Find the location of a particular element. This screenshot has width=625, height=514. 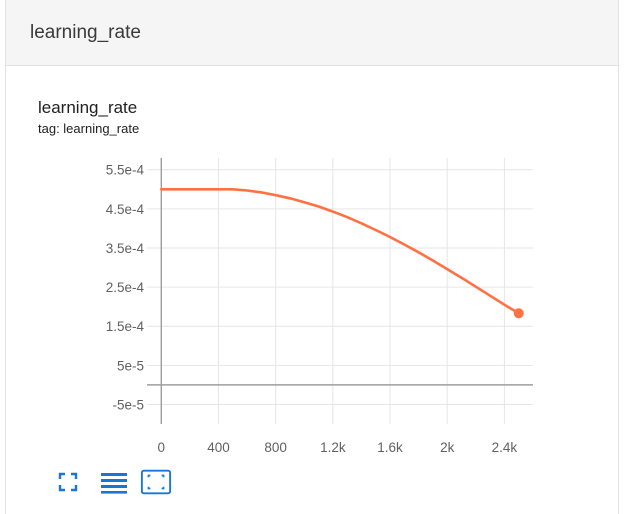

toggle-log-scale-button is located at coordinates (114, 482).